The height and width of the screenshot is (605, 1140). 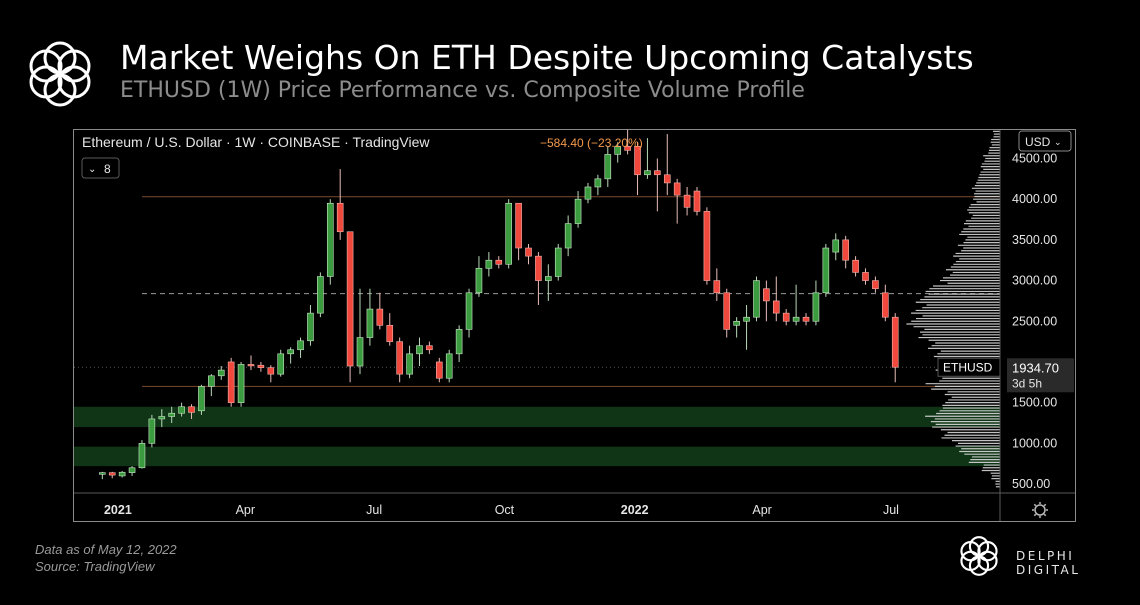 I want to click on indicator-count: 8, so click(x=107, y=169).